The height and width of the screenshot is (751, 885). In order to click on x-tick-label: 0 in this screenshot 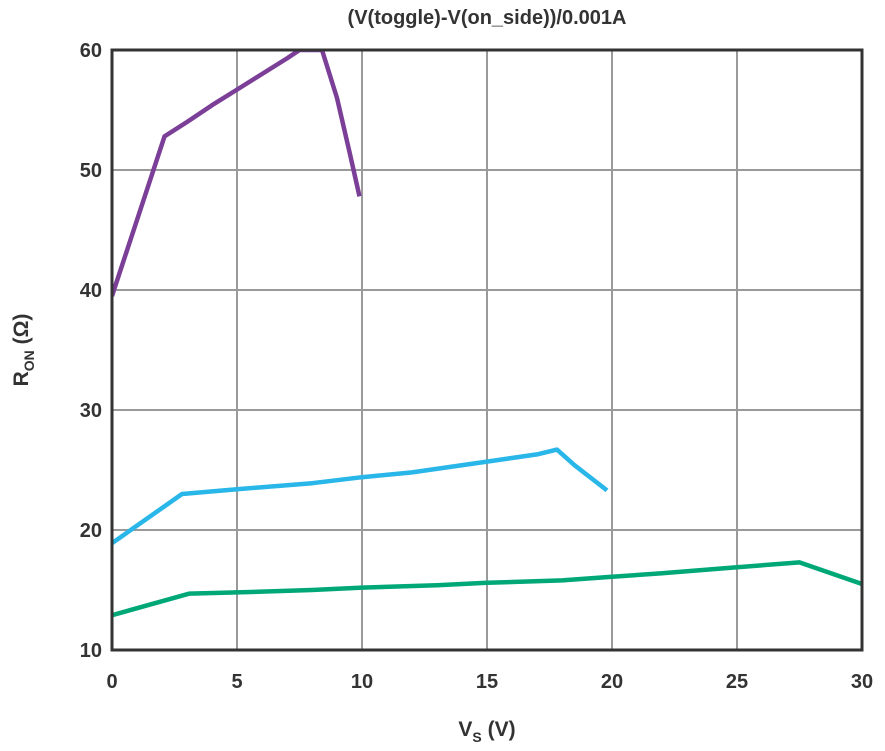, I will do `click(111, 682)`.